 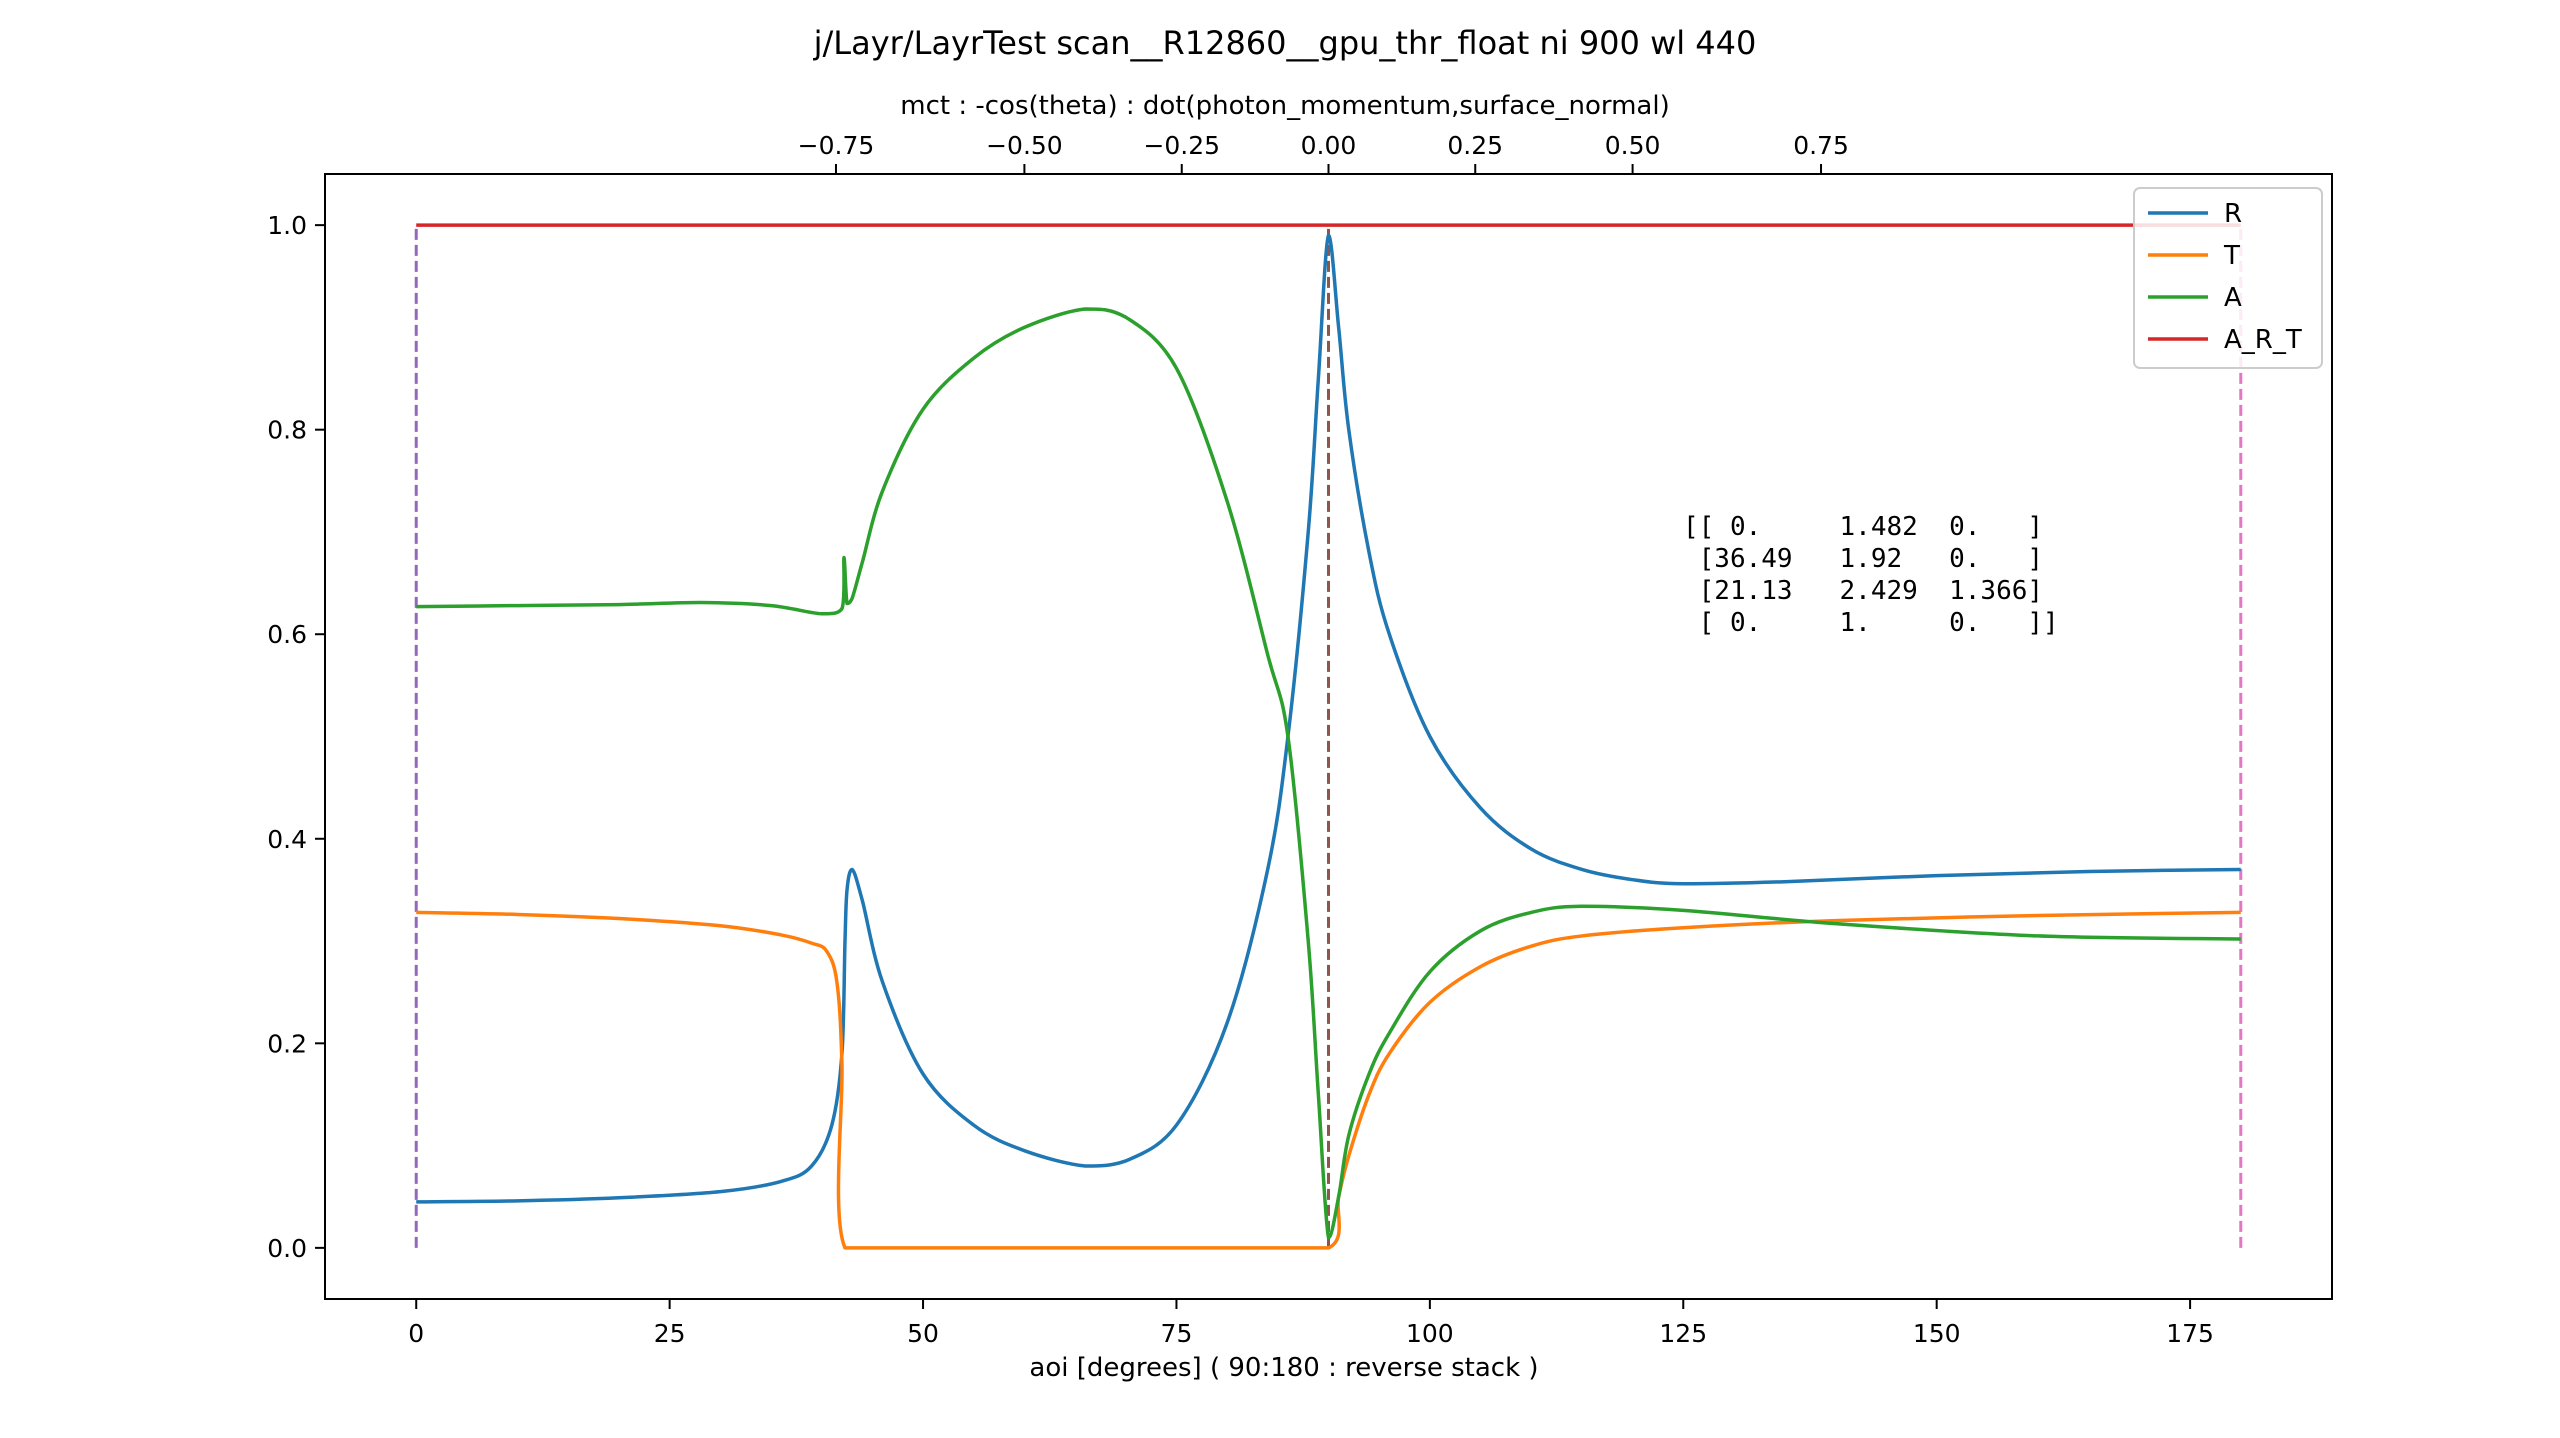 I want to click on annotation-line: [21.13 2.429 1.366], so click(x=1863, y=591).